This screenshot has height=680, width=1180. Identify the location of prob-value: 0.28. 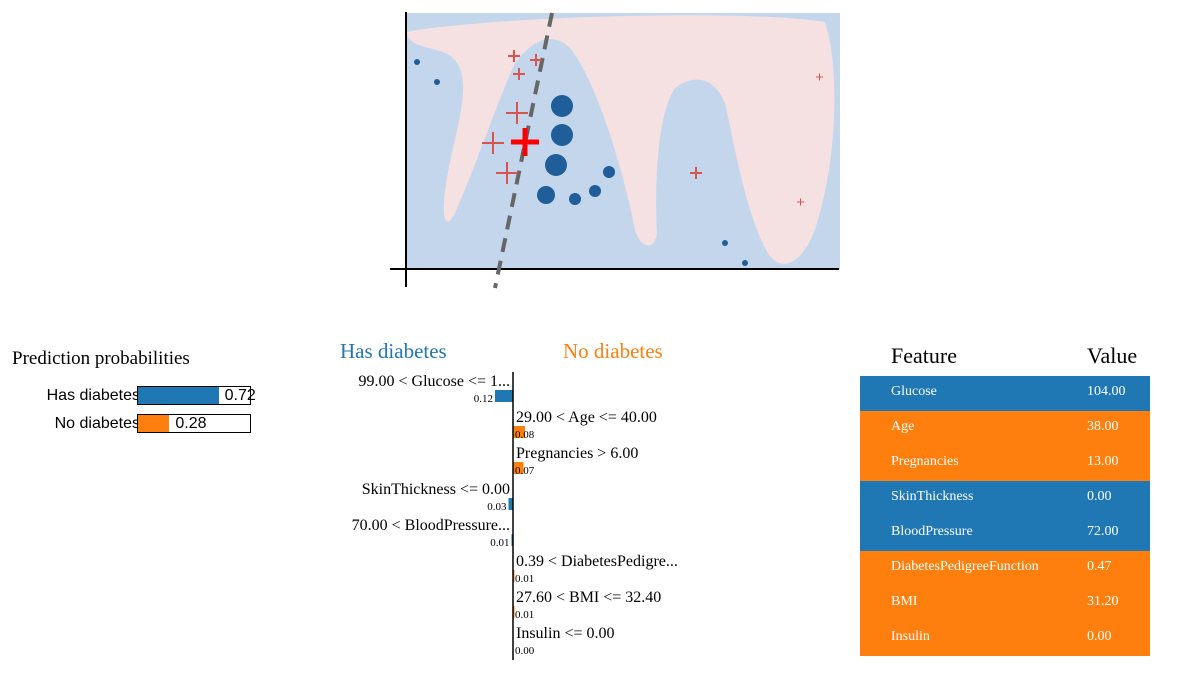
(191, 423).